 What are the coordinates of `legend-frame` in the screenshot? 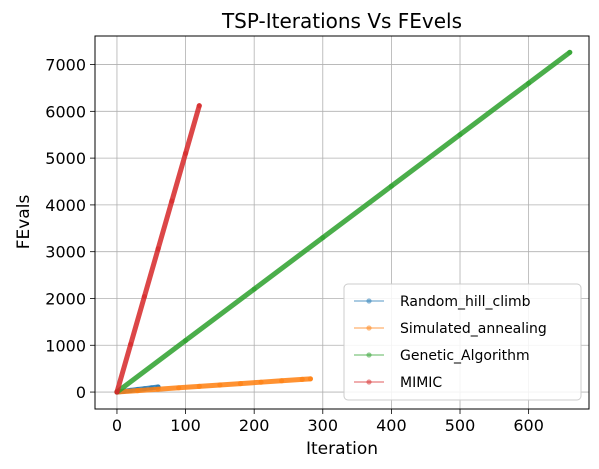 It's located at (462, 342).